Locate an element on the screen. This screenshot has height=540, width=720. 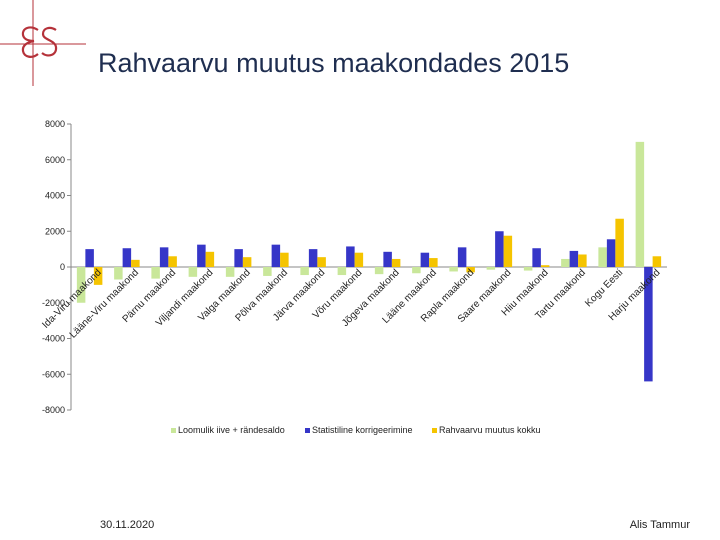
y-tick-label: 0 is located at coordinates (62, 267).